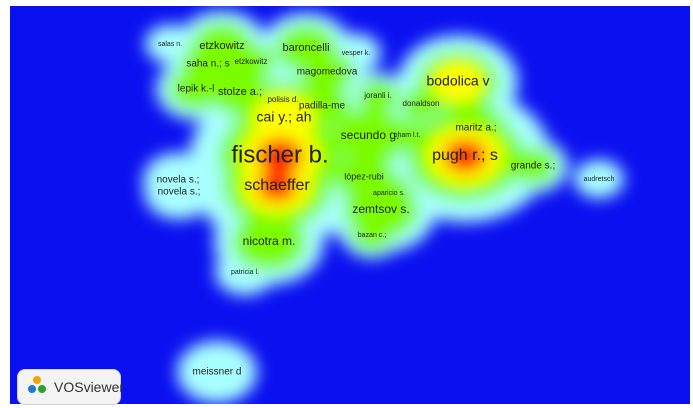 The image size is (693, 408). I want to click on author-label: joranli i., so click(377, 95).